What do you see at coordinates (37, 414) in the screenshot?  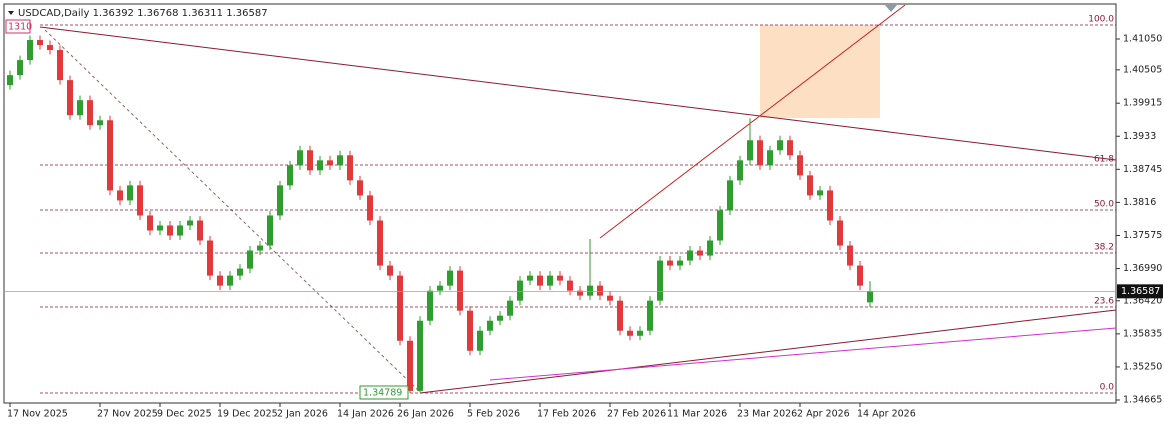 I see `x-tick-label: 17 Nov 2025` at bounding box center [37, 414].